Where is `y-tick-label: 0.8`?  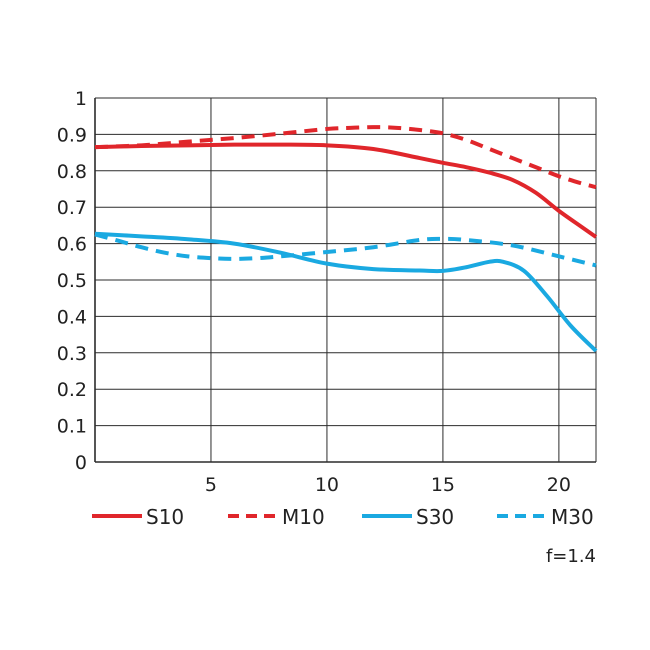
y-tick-label: 0.8 is located at coordinates (72, 172).